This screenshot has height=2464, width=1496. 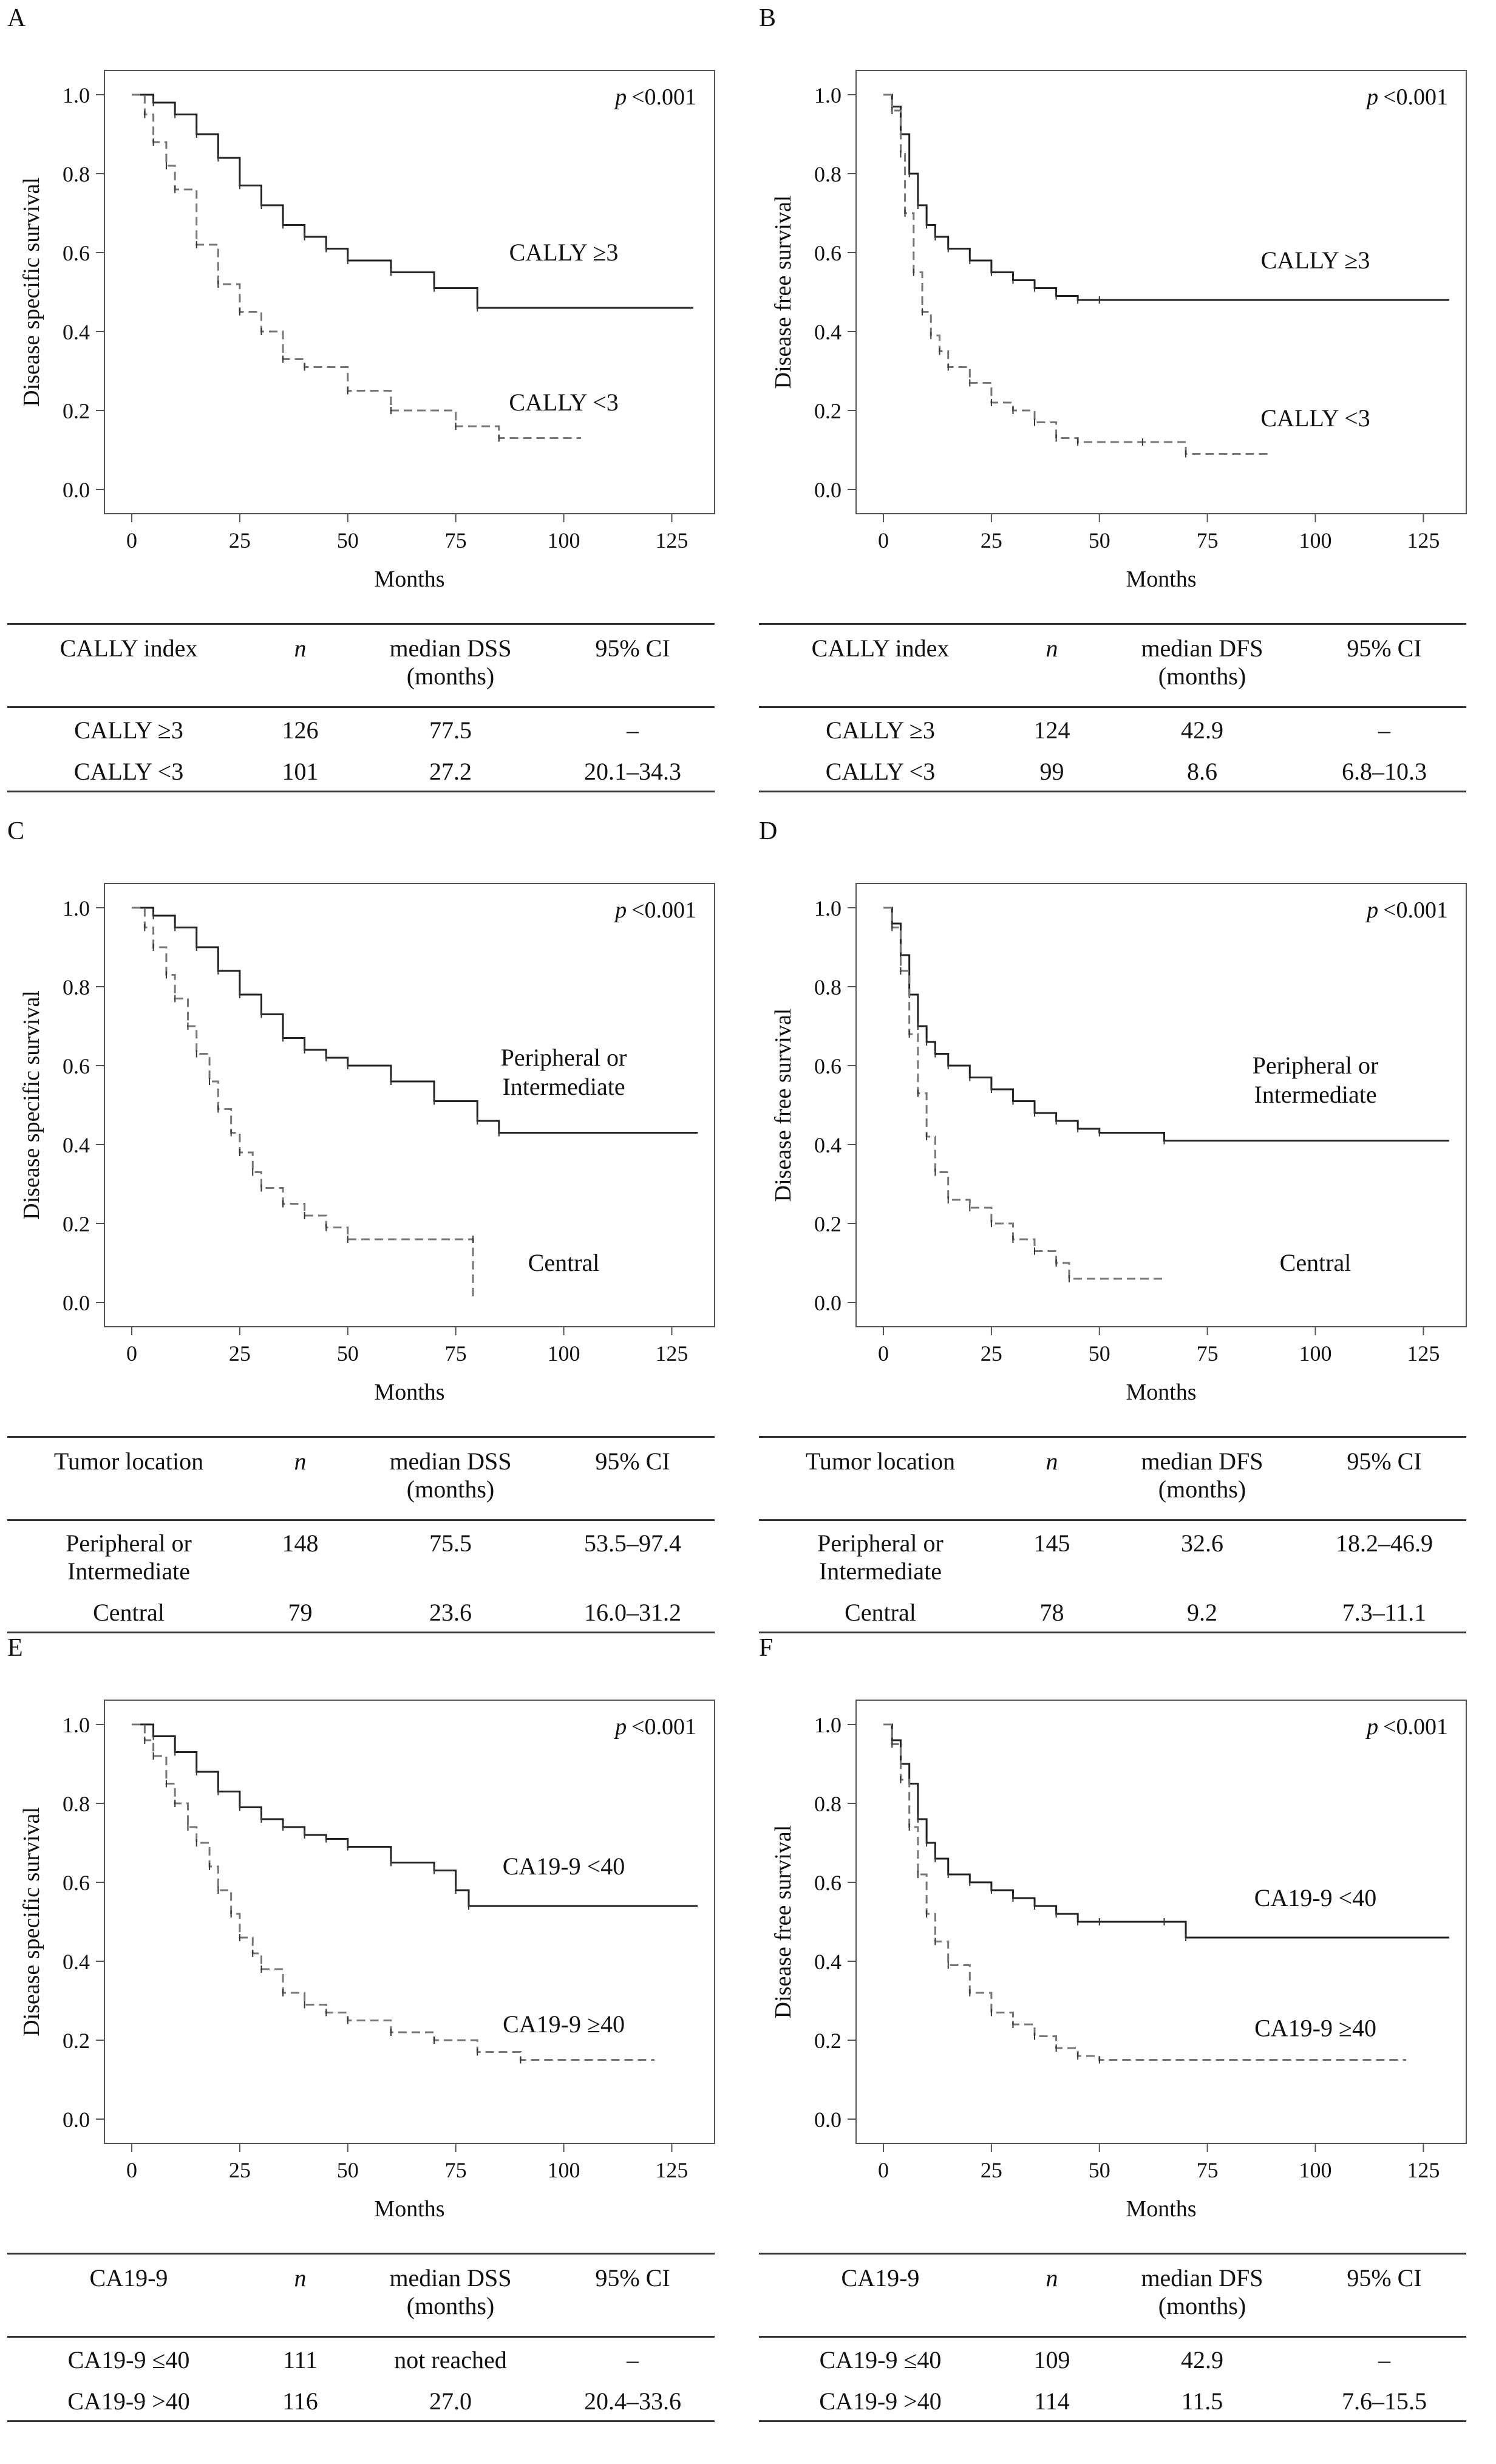 What do you see at coordinates (880, 730) in the screenshot?
I see `table-cell: CALLY ≥3` at bounding box center [880, 730].